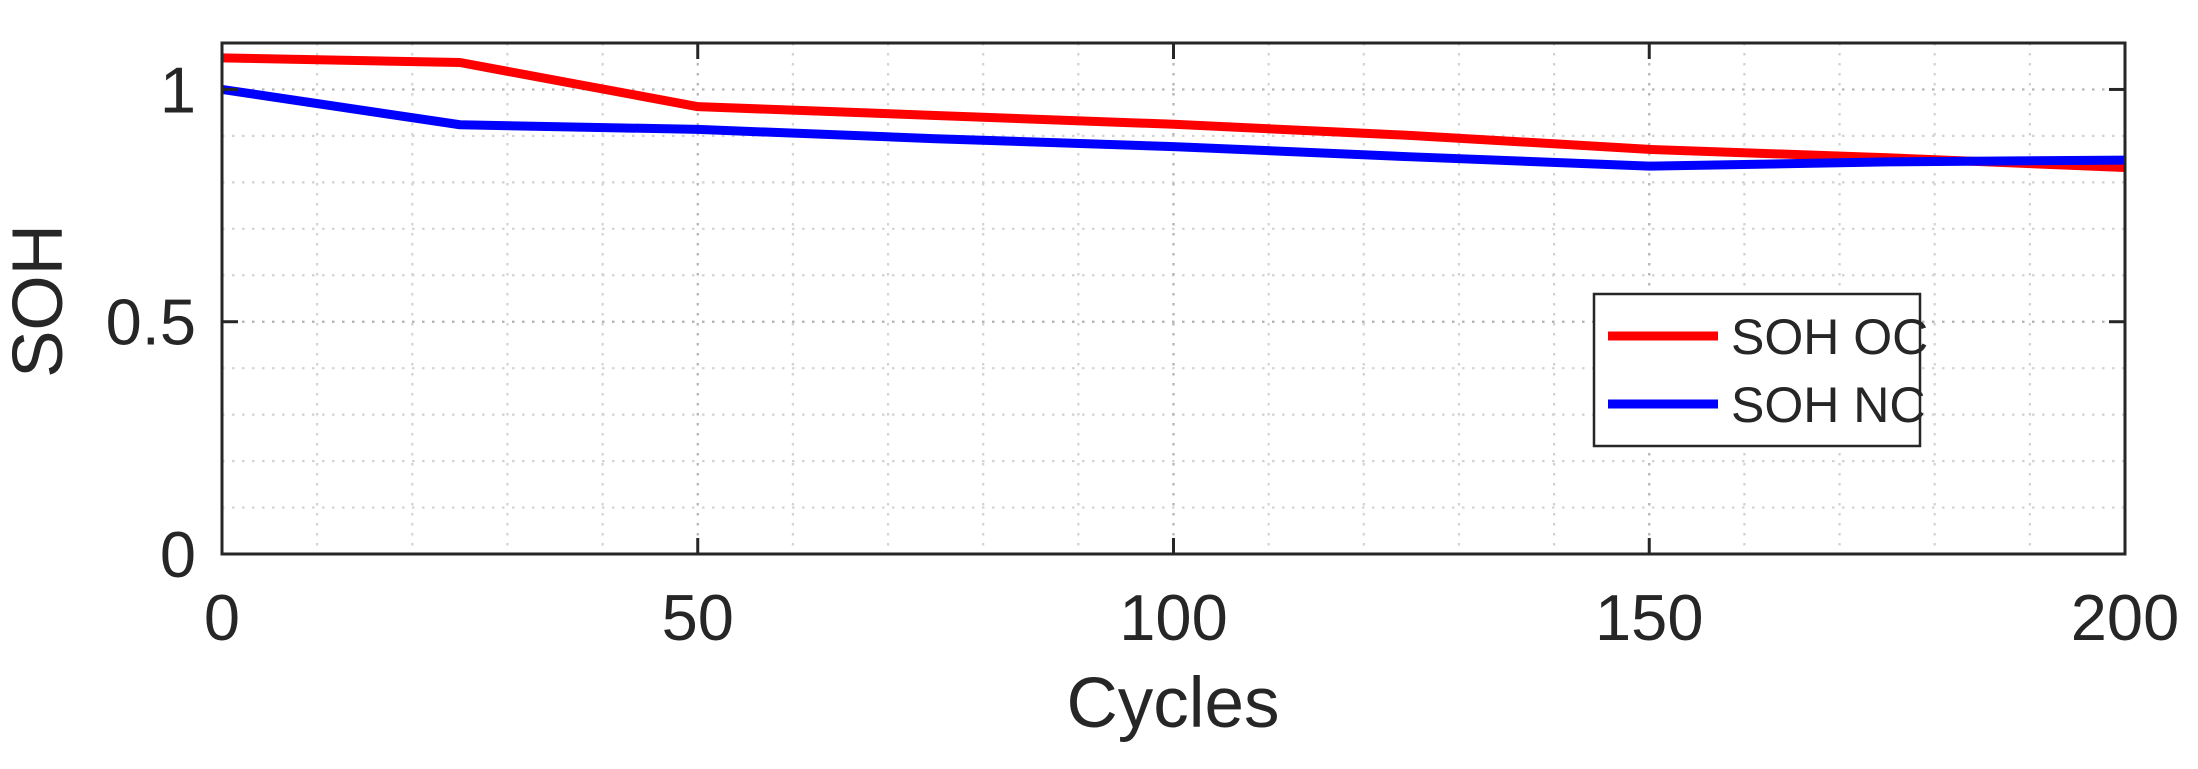  I want to click on y-tick-label: 0.5, so click(151, 322).